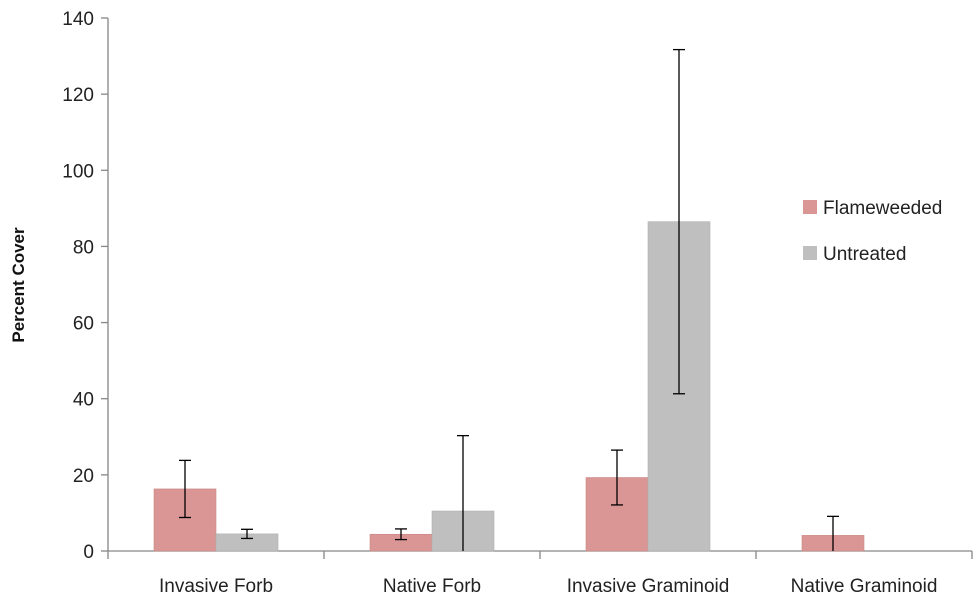 This screenshot has width=978, height=600. What do you see at coordinates (88, 552) in the screenshot?
I see `y-tick-label: 0` at bounding box center [88, 552].